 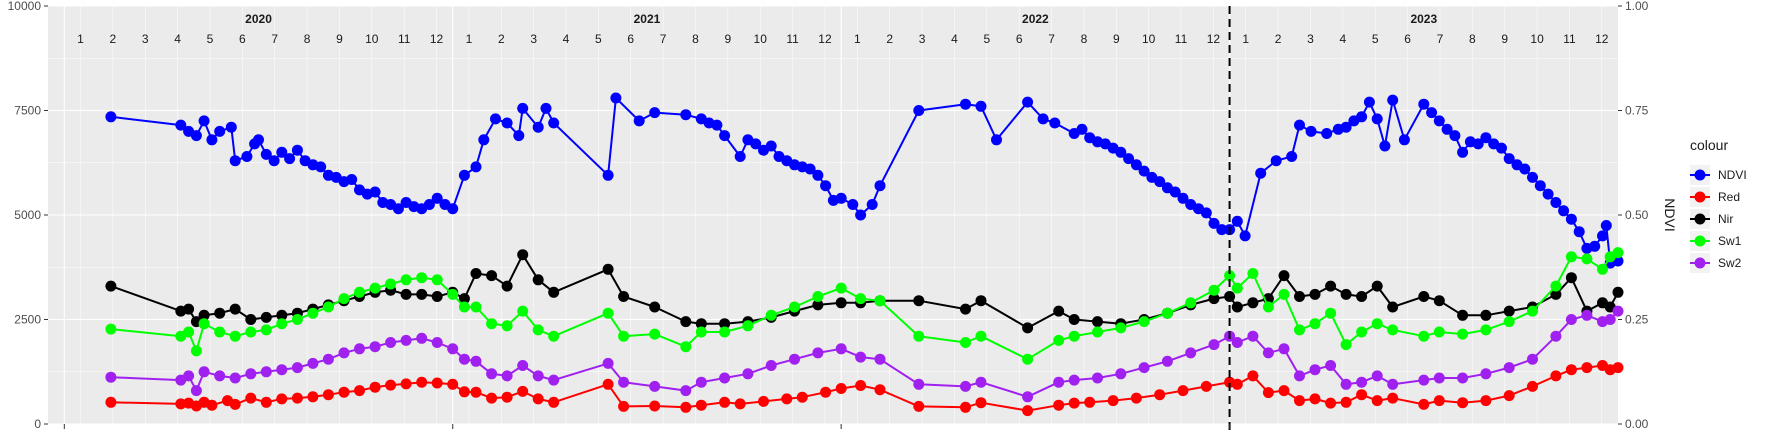 I want to click on month-label: 8, so click(x=695, y=39).